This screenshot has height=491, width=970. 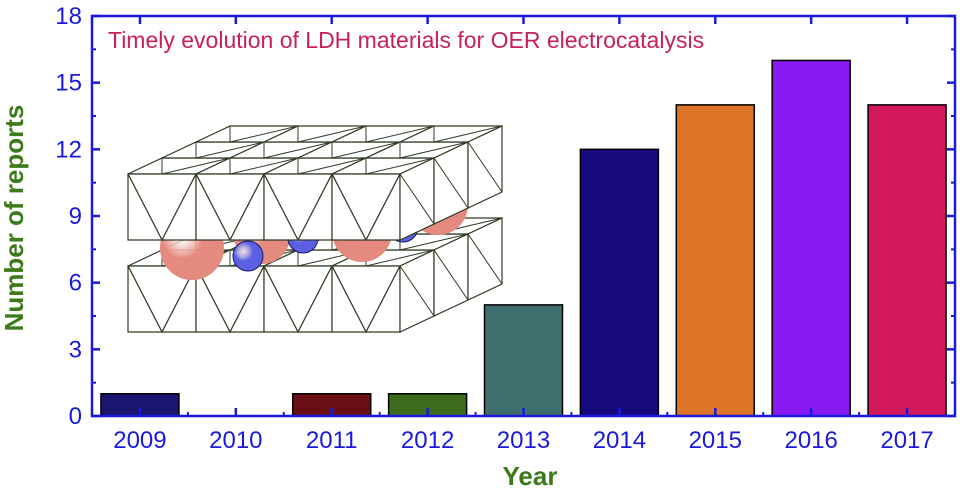 What do you see at coordinates (907, 260) in the screenshot?
I see `bar-2017` at bounding box center [907, 260].